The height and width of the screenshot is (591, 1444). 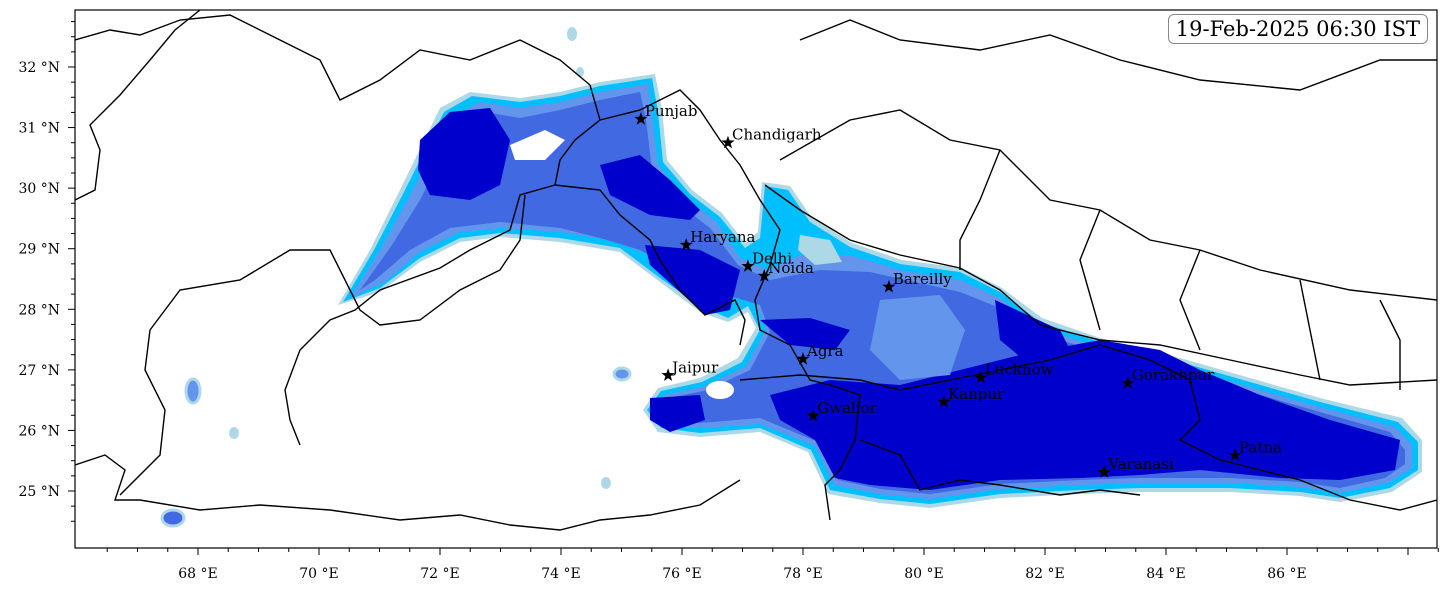 I want to click on city-marker: Agra, so click(x=820, y=353).